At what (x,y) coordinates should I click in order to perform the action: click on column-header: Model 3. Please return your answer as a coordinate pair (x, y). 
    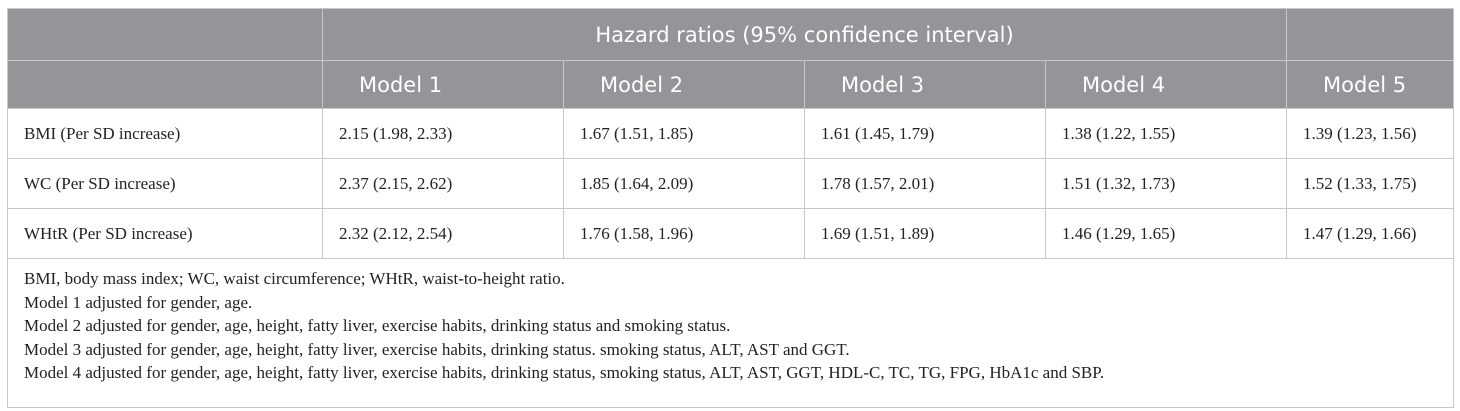
    Looking at the image, I should click on (925, 84).